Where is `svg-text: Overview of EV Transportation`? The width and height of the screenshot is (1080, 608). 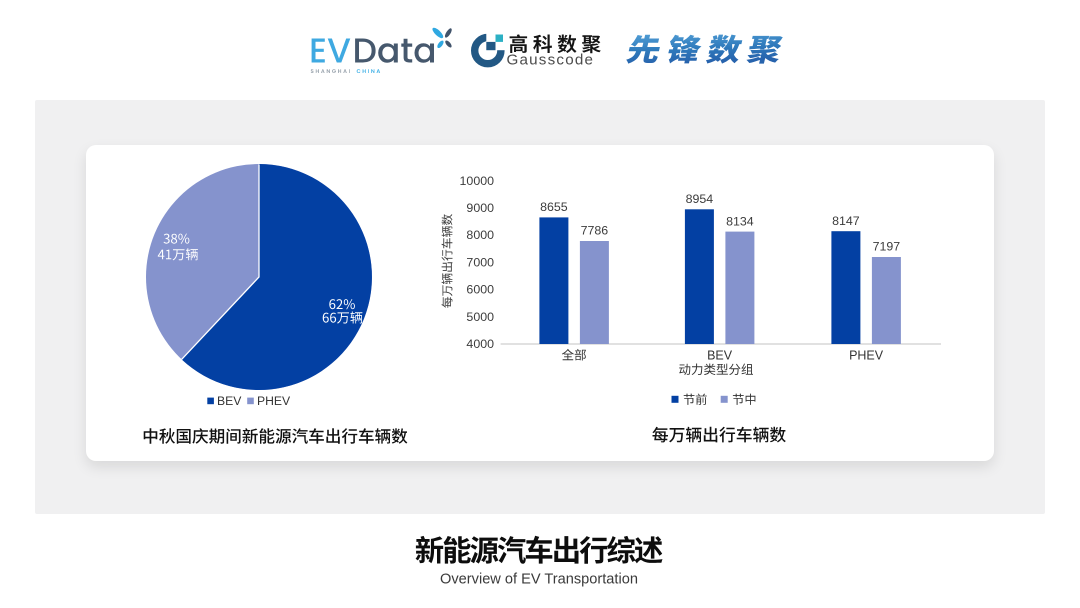
svg-text: Overview of EV Transportation is located at coordinates (539, 580).